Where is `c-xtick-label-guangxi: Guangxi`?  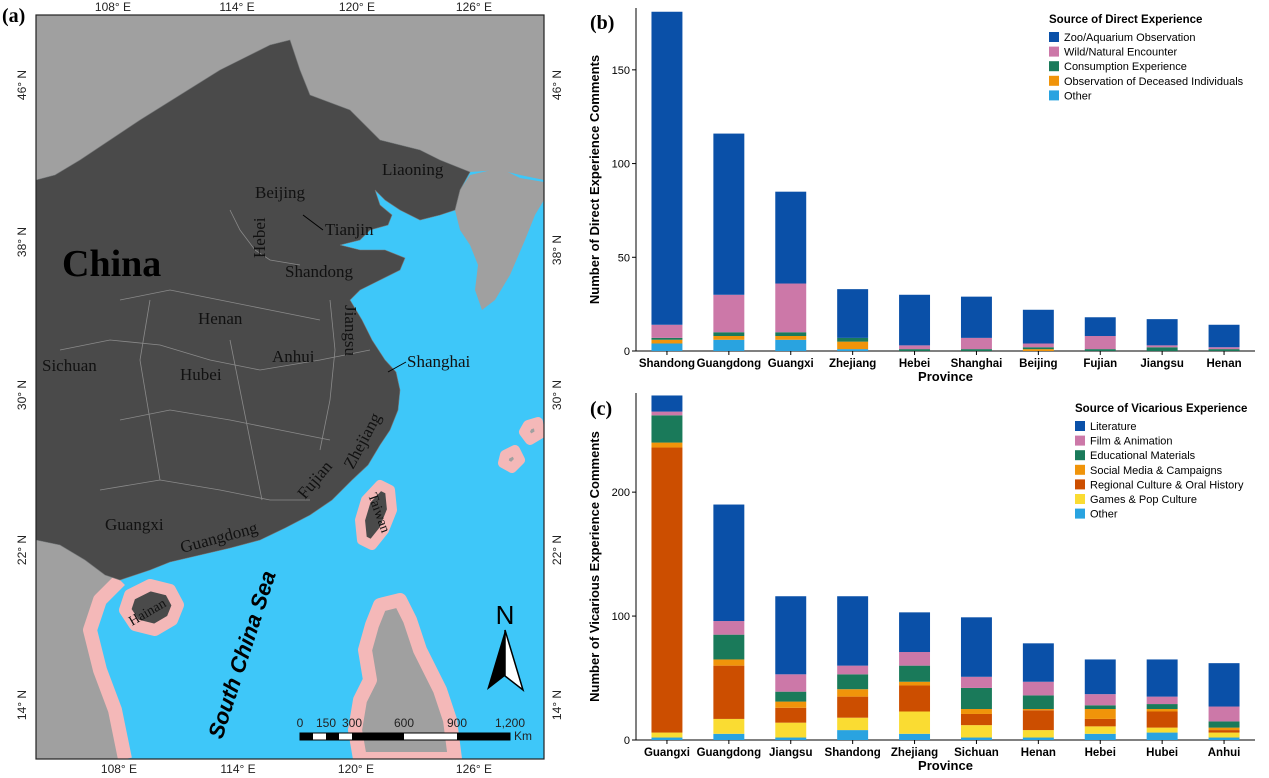
c-xtick-label-guangxi: Guangxi is located at coordinates (667, 753).